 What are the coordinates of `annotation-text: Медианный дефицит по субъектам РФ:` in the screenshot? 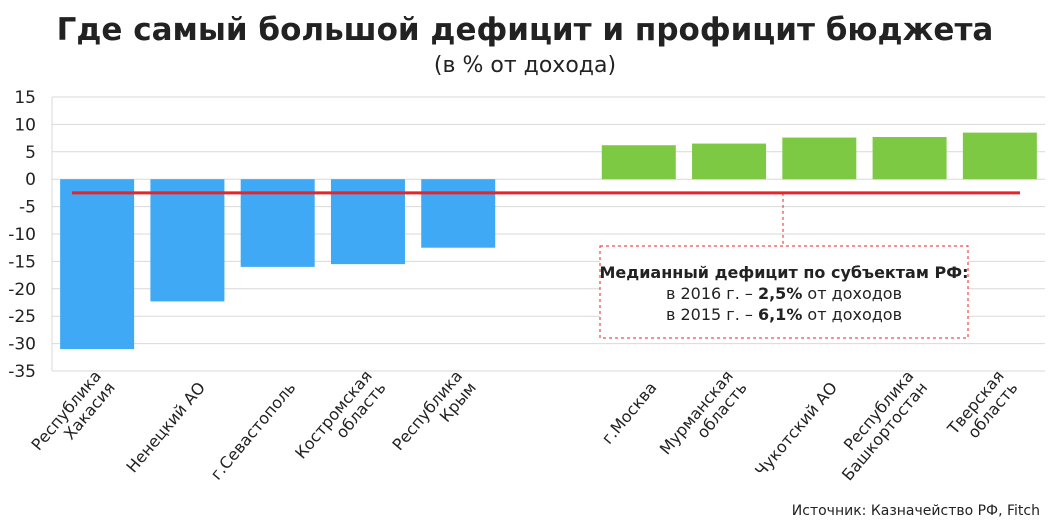 It's located at (784, 272).